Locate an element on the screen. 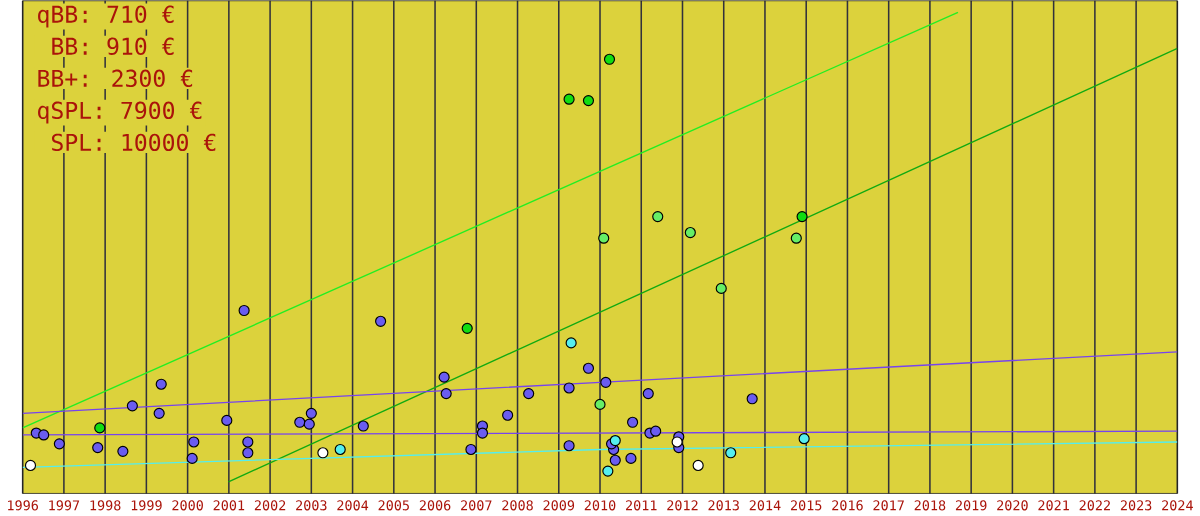 The height and width of the screenshot is (516, 1200). annotation: BB+: 2300 € is located at coordinates (115, 78).